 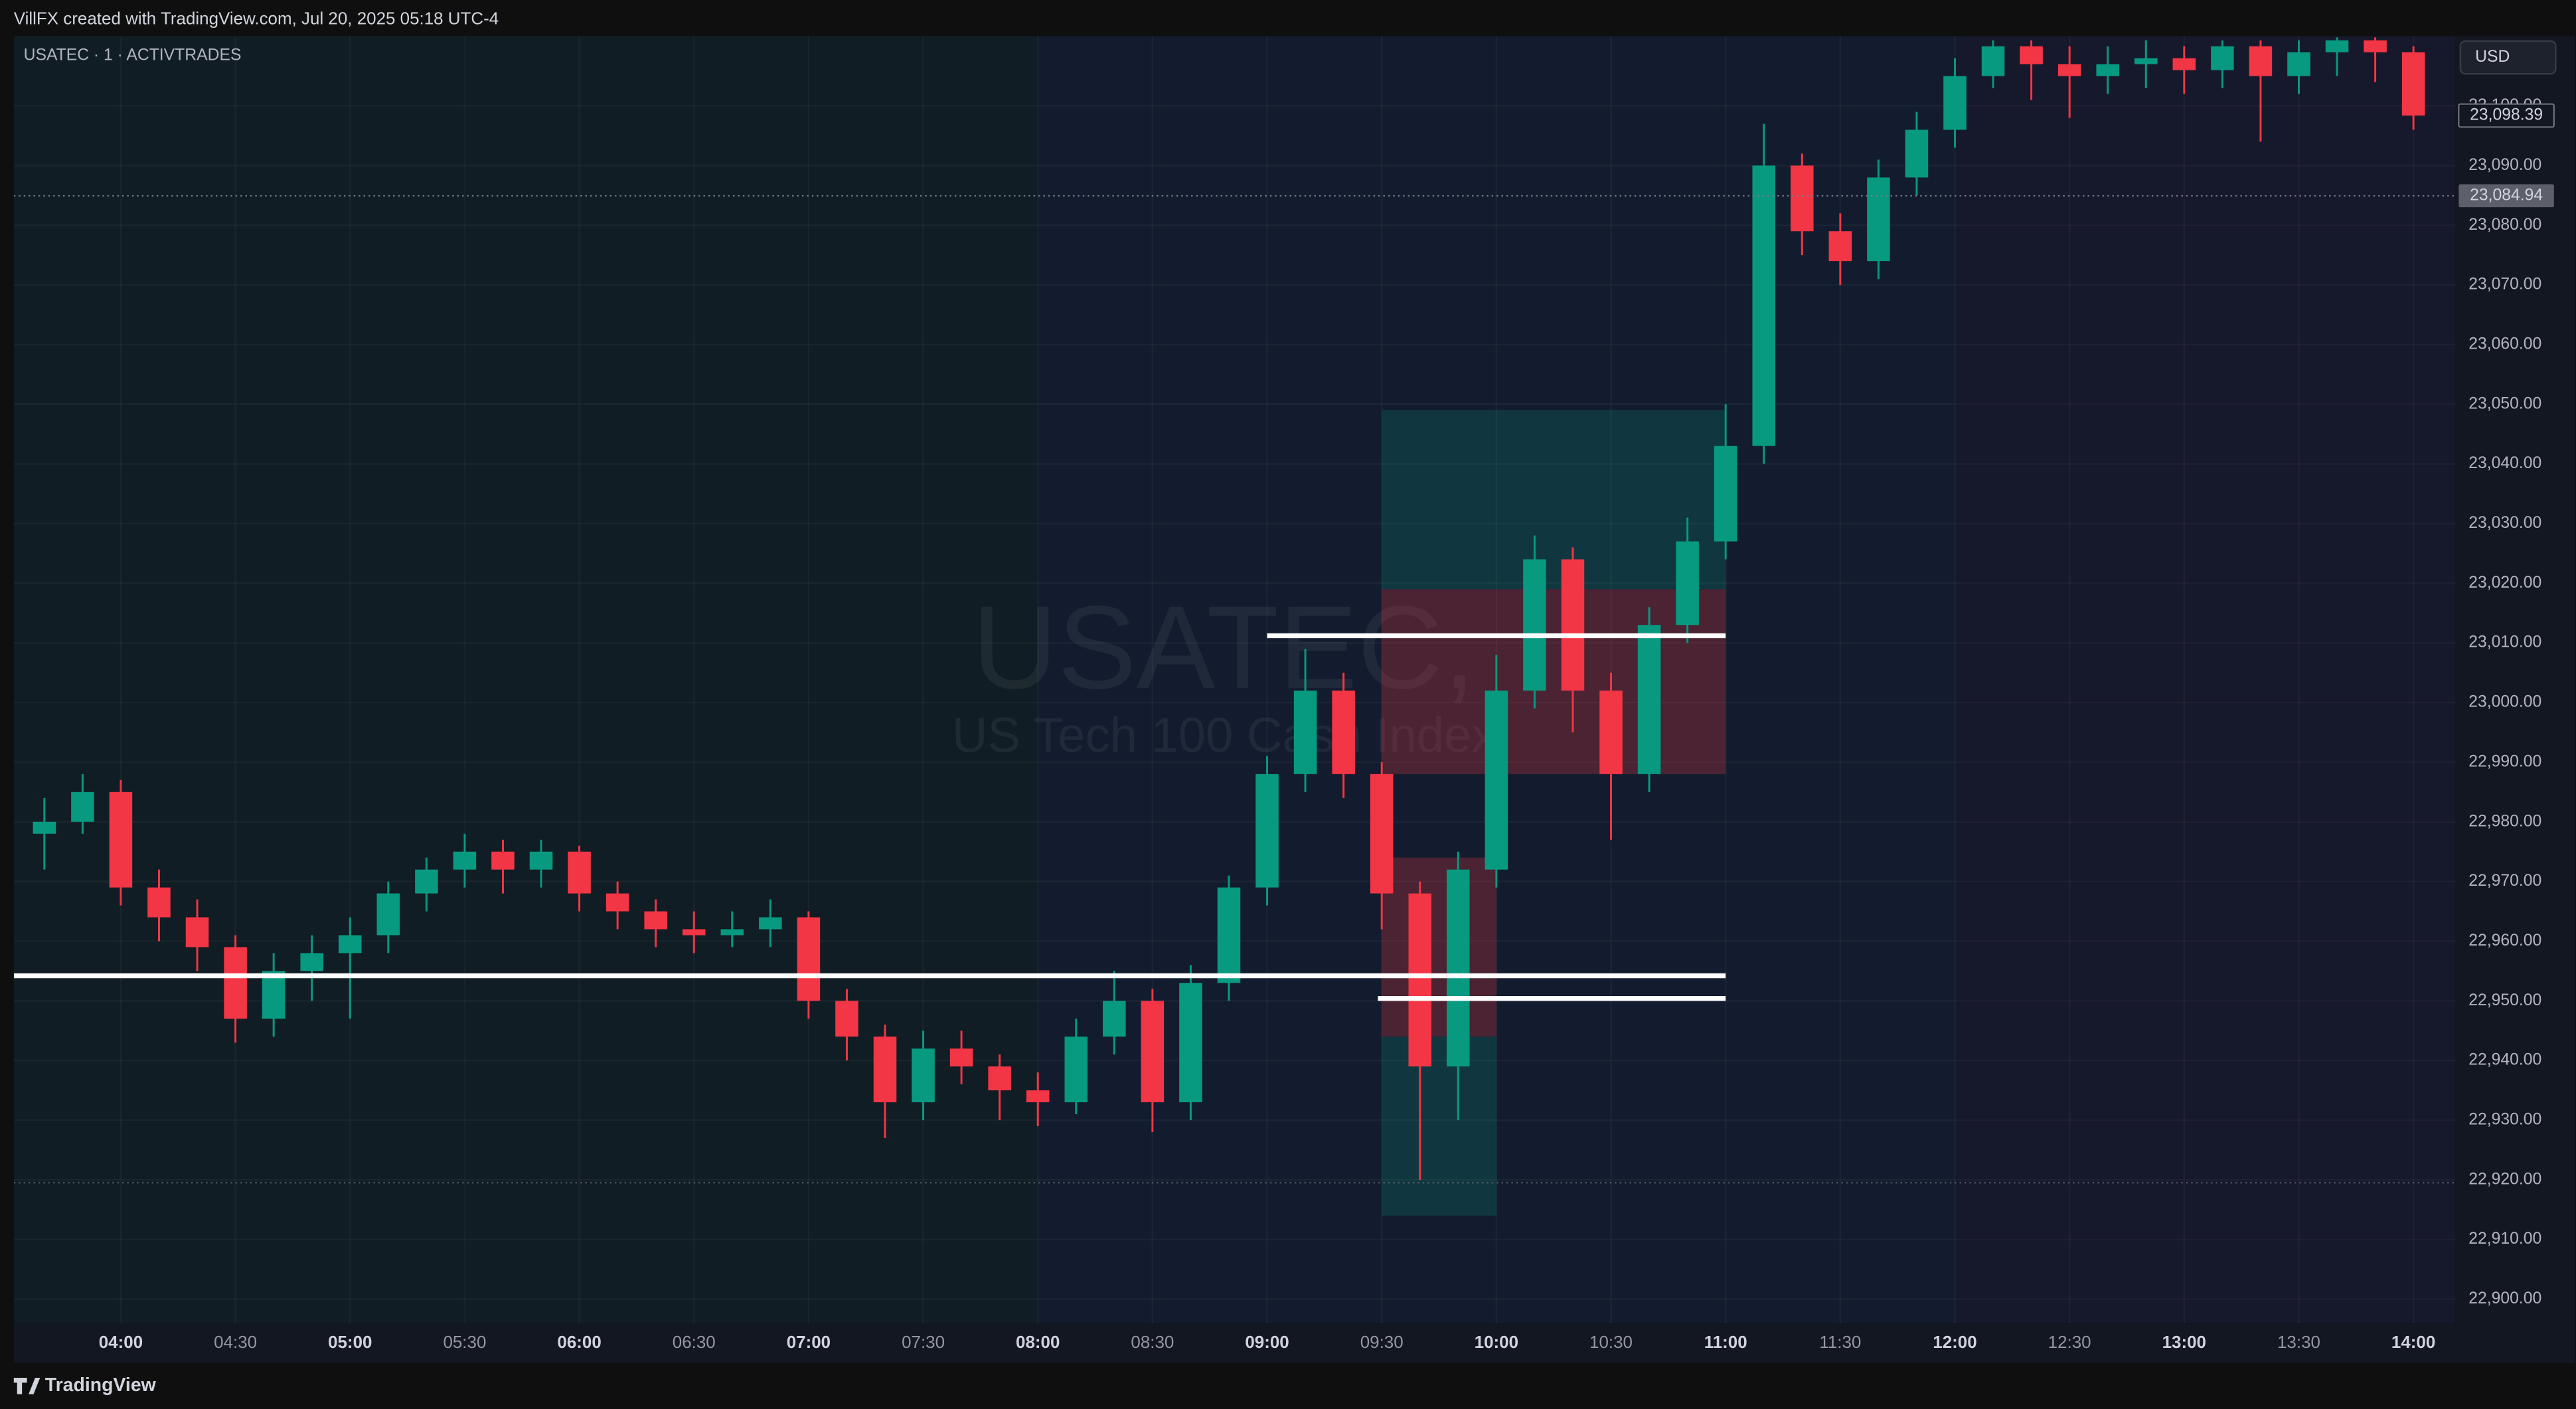 I want to click on y-tick-label: 22,940.00, so click(x=2504, y=1060).